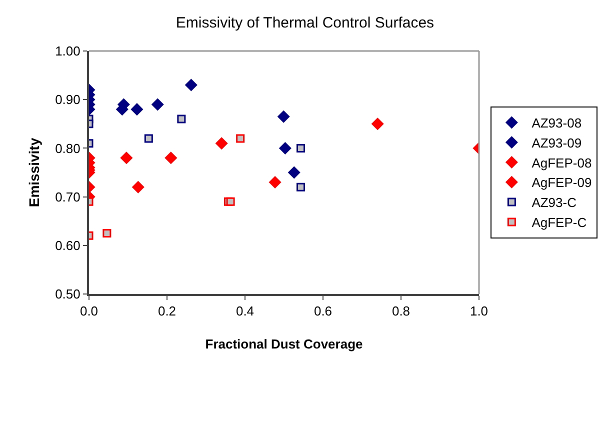  I want to click on chart-title: Emissivity of Thermal Control Surfaces, so click(305, 23).